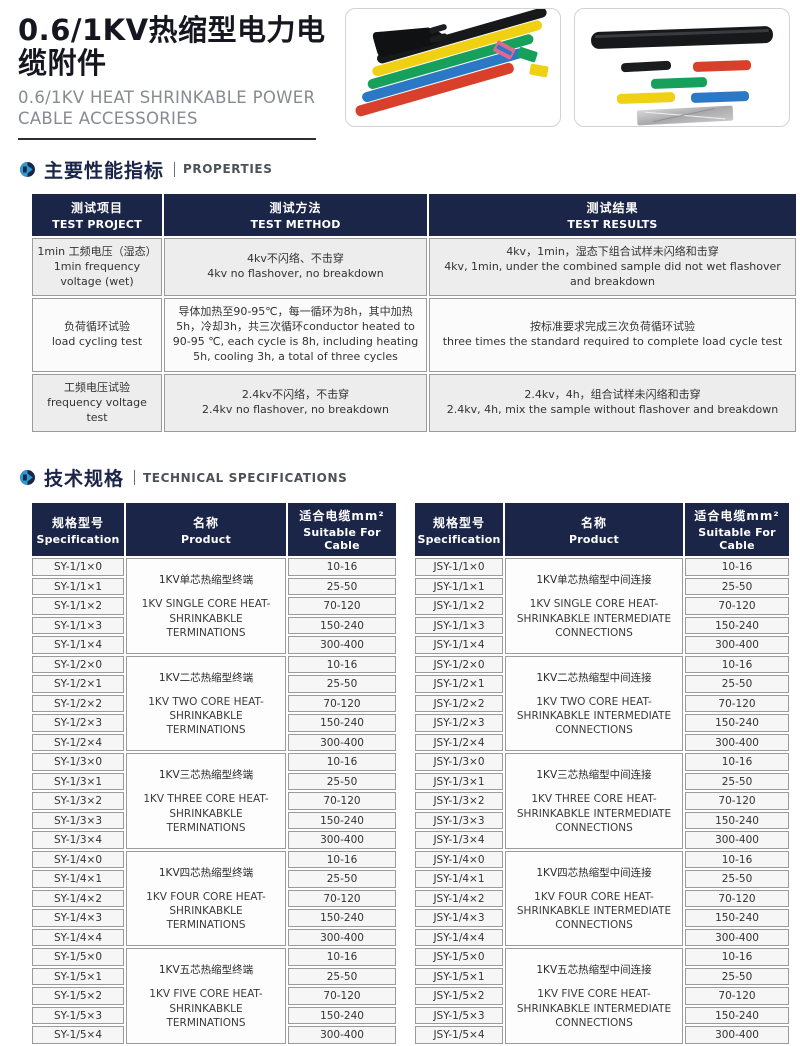 The image size is (800, 1046). I want to click on spec-row: JSY-1/2×2 70-120, so click(602, 703).